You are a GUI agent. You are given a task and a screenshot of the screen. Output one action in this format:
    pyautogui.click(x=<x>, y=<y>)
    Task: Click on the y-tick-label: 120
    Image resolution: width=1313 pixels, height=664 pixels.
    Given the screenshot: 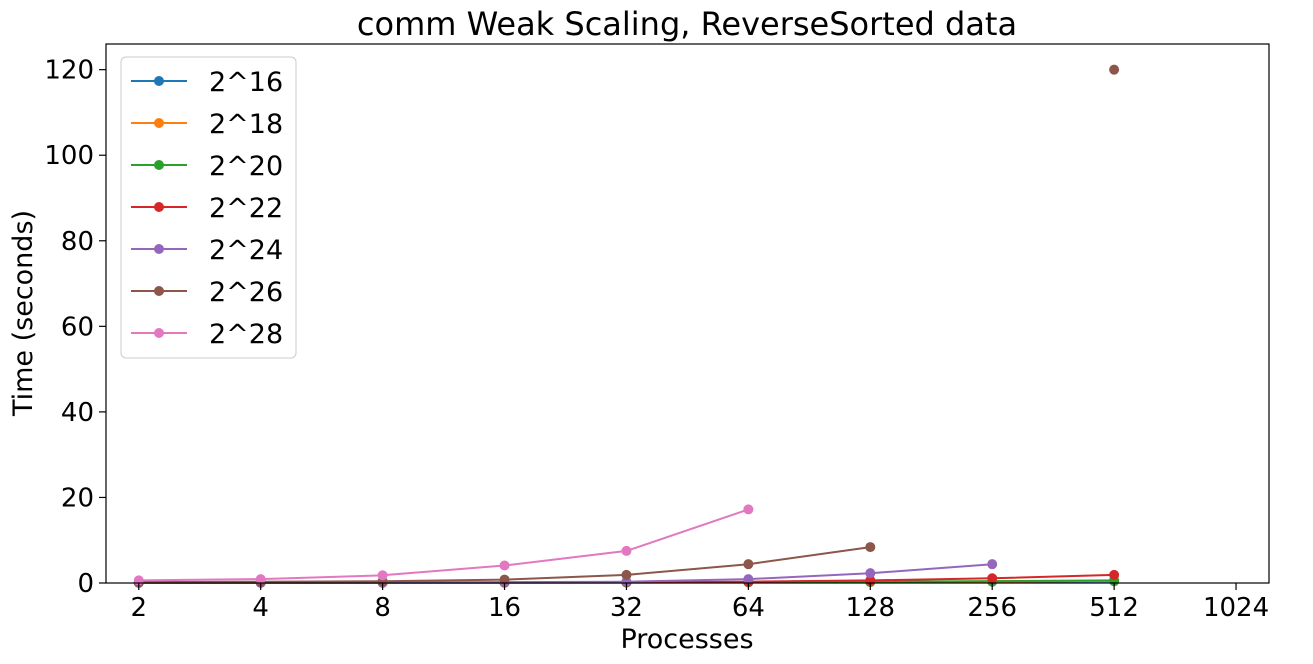 What is the action you would take?
    pyautogui.click(x=69, y=71)
    